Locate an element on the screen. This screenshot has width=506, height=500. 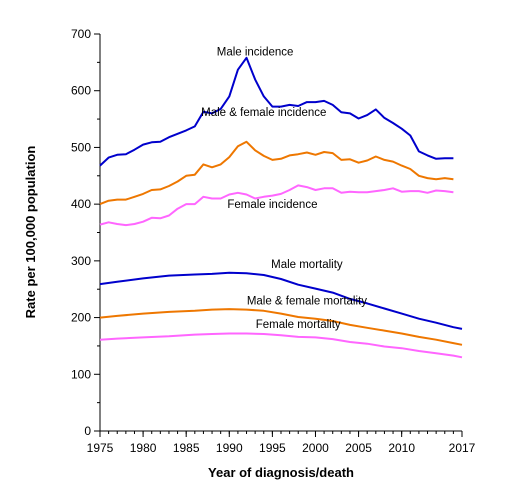
y-tick-label: 0 is located at coordinates (87, 431).